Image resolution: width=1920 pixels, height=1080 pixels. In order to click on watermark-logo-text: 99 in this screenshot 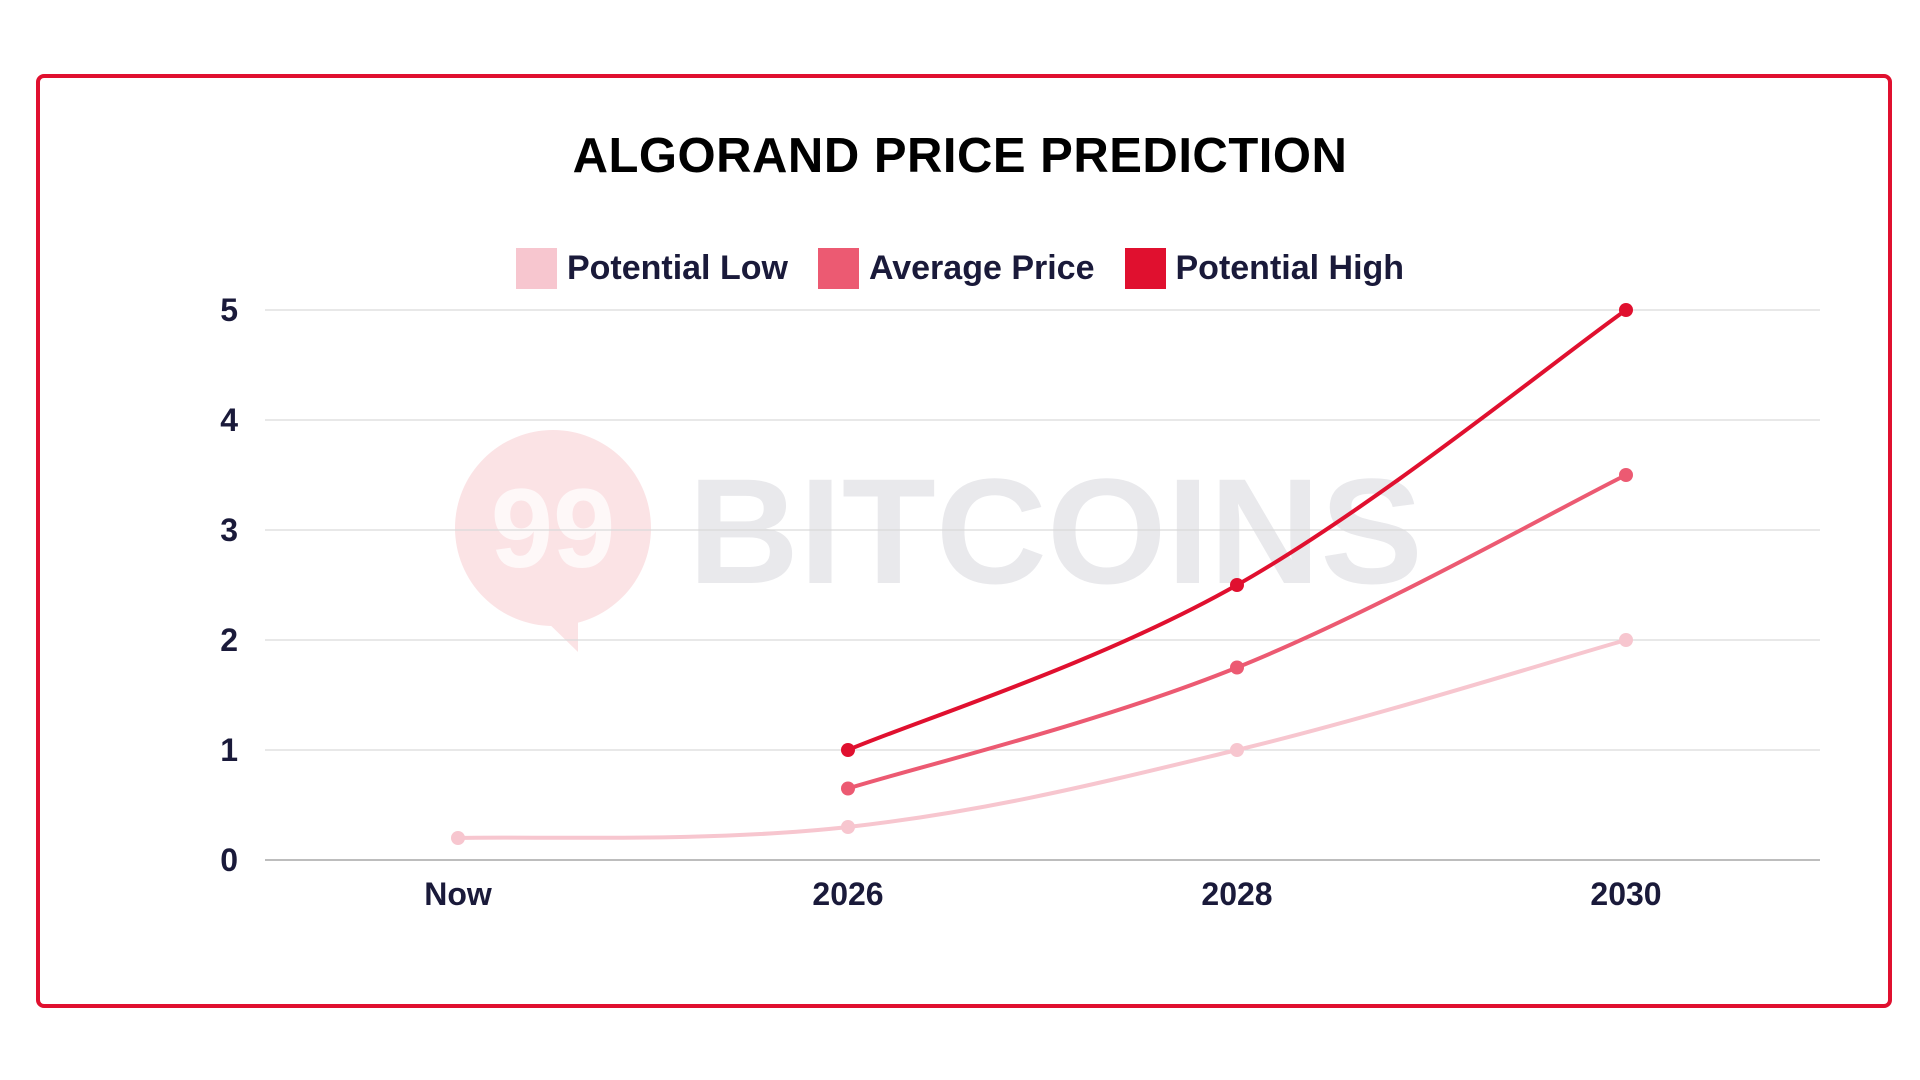, I will do `click(553, 528)`.